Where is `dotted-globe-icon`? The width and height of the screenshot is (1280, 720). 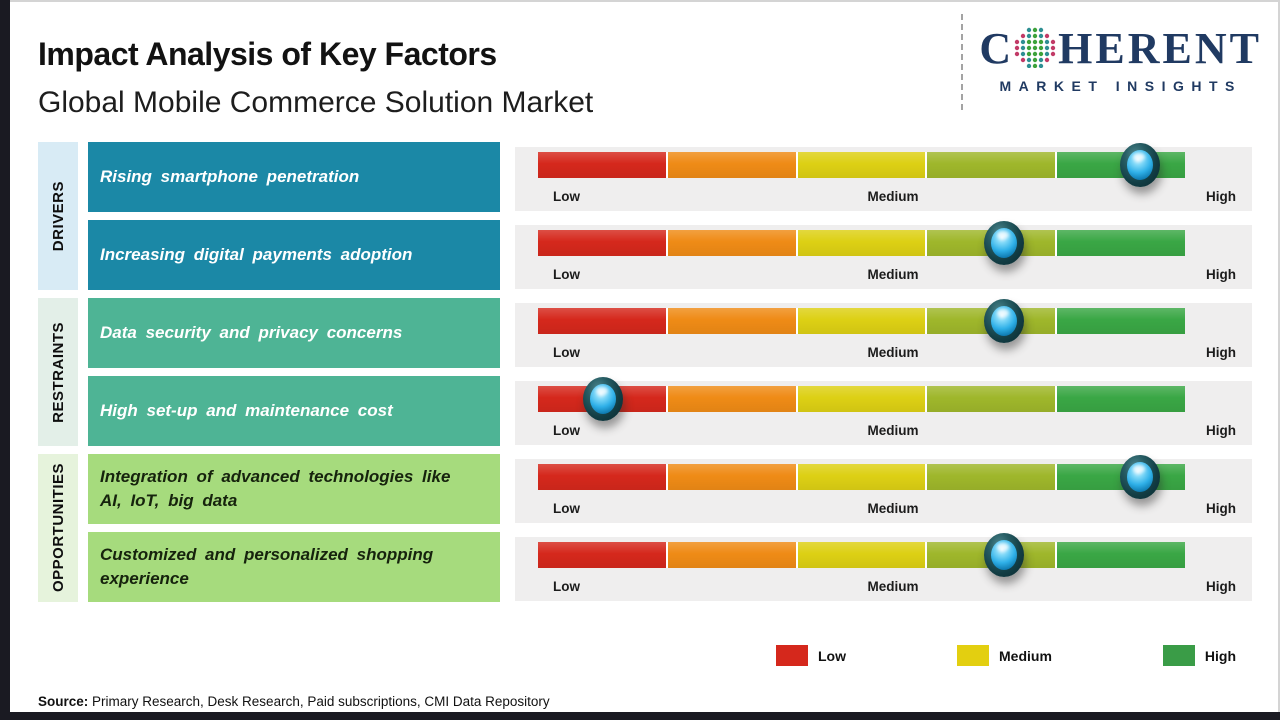
dotted-globe-icon is located at coordinates (1035, 47).